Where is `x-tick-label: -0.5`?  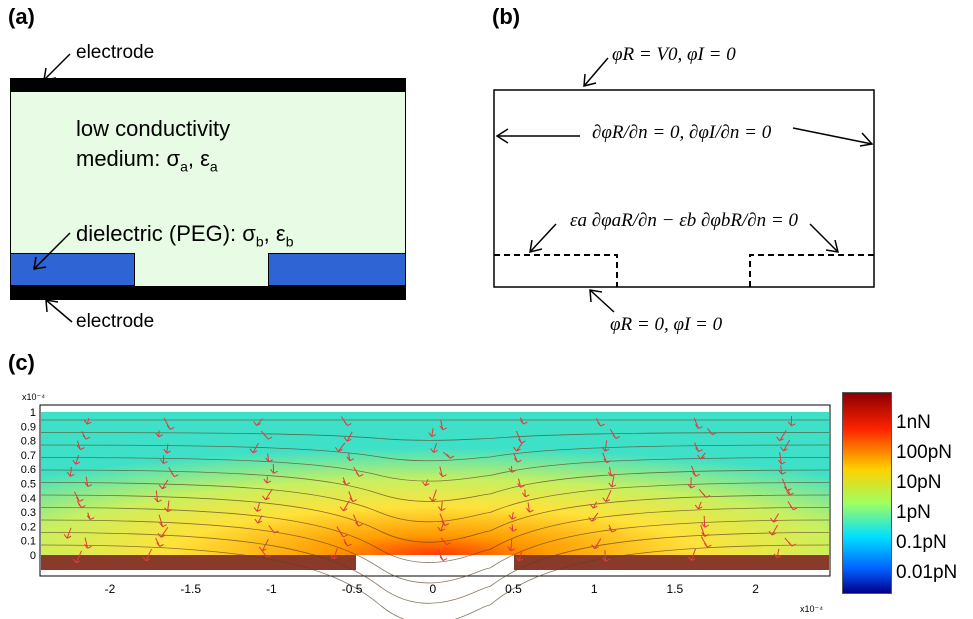 x-tick-label: -0.5 is located at coordinates (352, 589).